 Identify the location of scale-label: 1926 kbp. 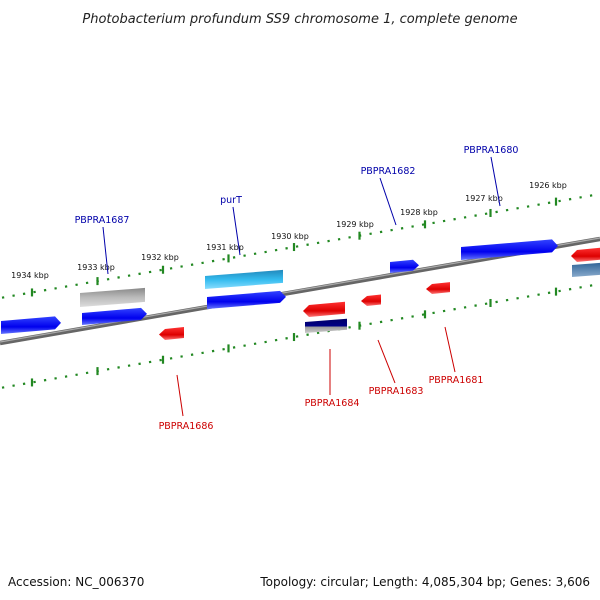
(548, 185).